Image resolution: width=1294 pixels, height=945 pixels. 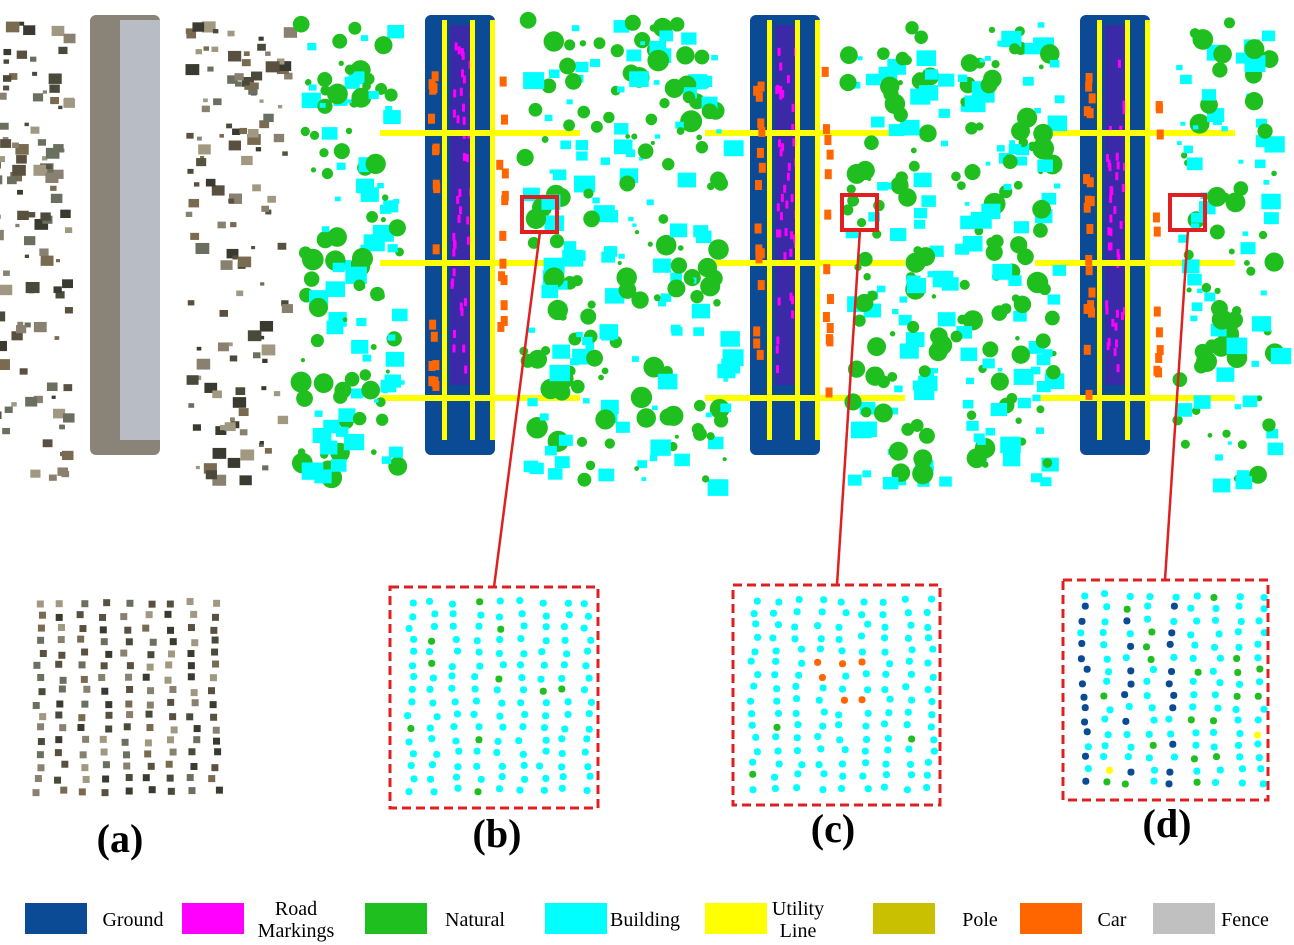 What do you see at coordinates (1176, 405) in the screenshot?
I see `connector` at bounding box center [1176, 405].